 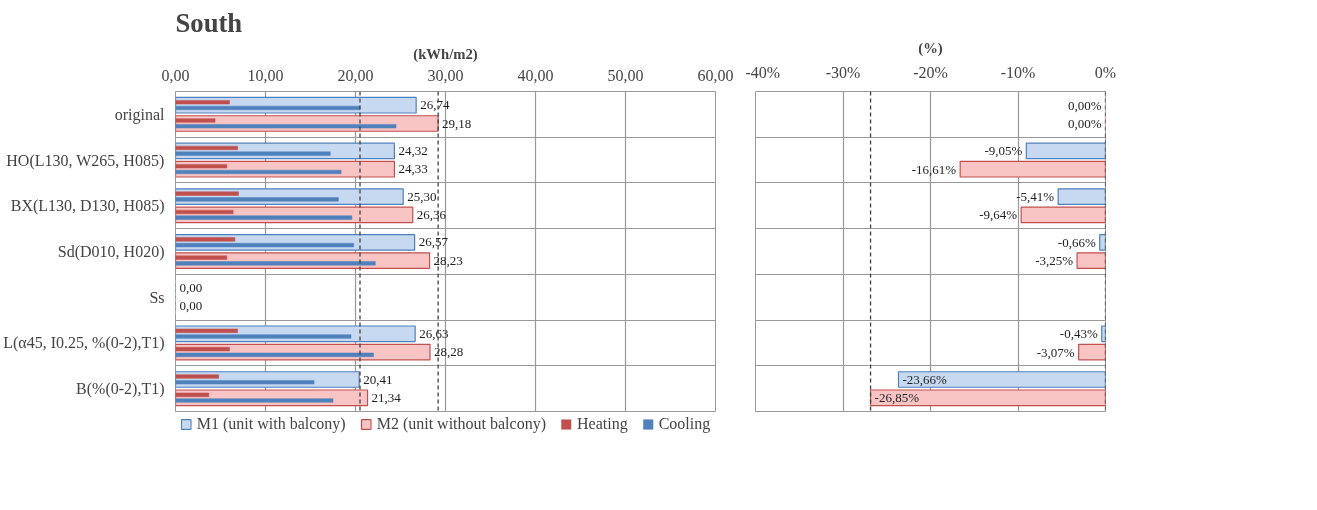 What do you see at coordinates (934, 169) in the screenshot?
I see `data-label: -16,61%` at bounding box center [934, 169].